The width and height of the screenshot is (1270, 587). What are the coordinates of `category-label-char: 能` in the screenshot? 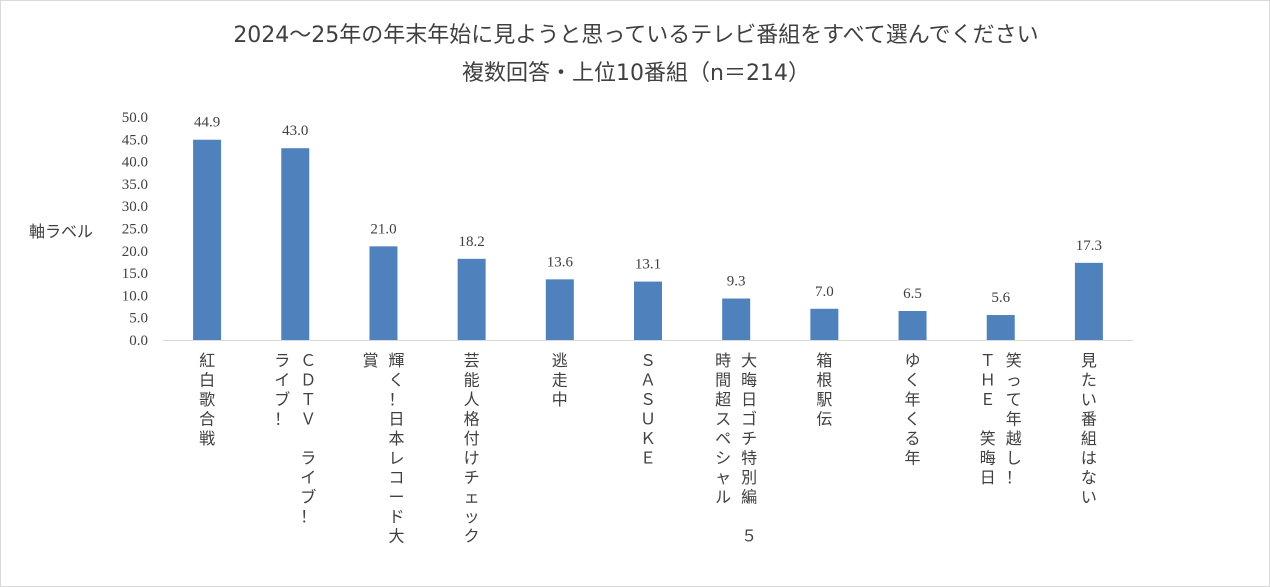 It's located at (472, 381).